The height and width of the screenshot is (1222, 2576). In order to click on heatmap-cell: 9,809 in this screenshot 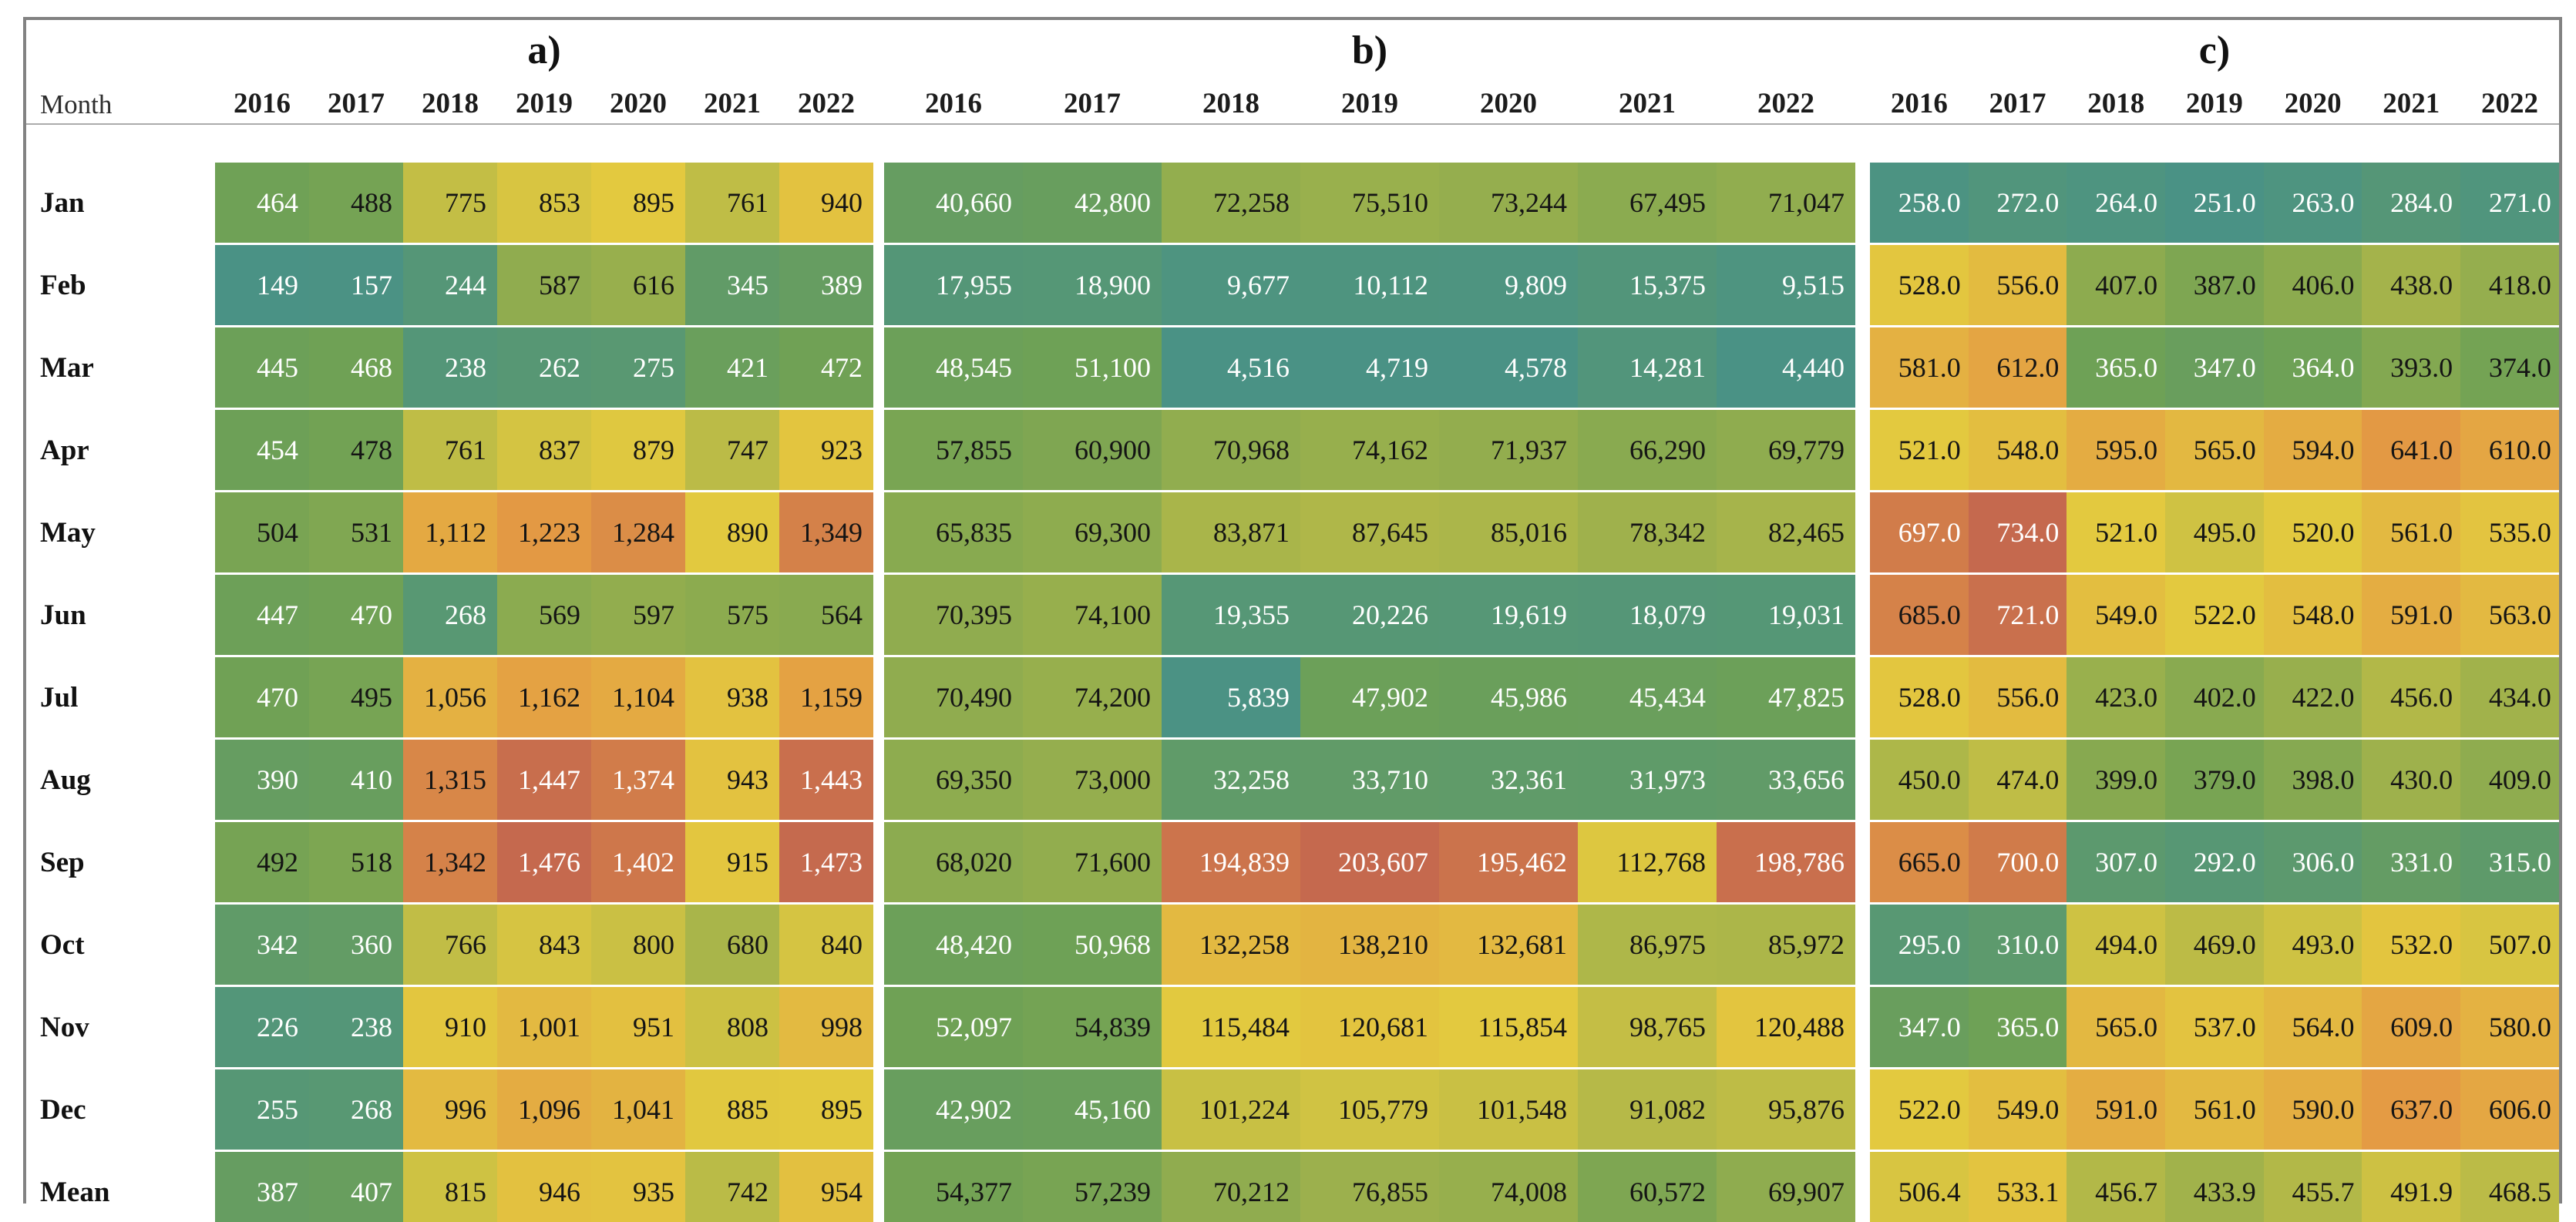, I will do `click(1508, 285)`.